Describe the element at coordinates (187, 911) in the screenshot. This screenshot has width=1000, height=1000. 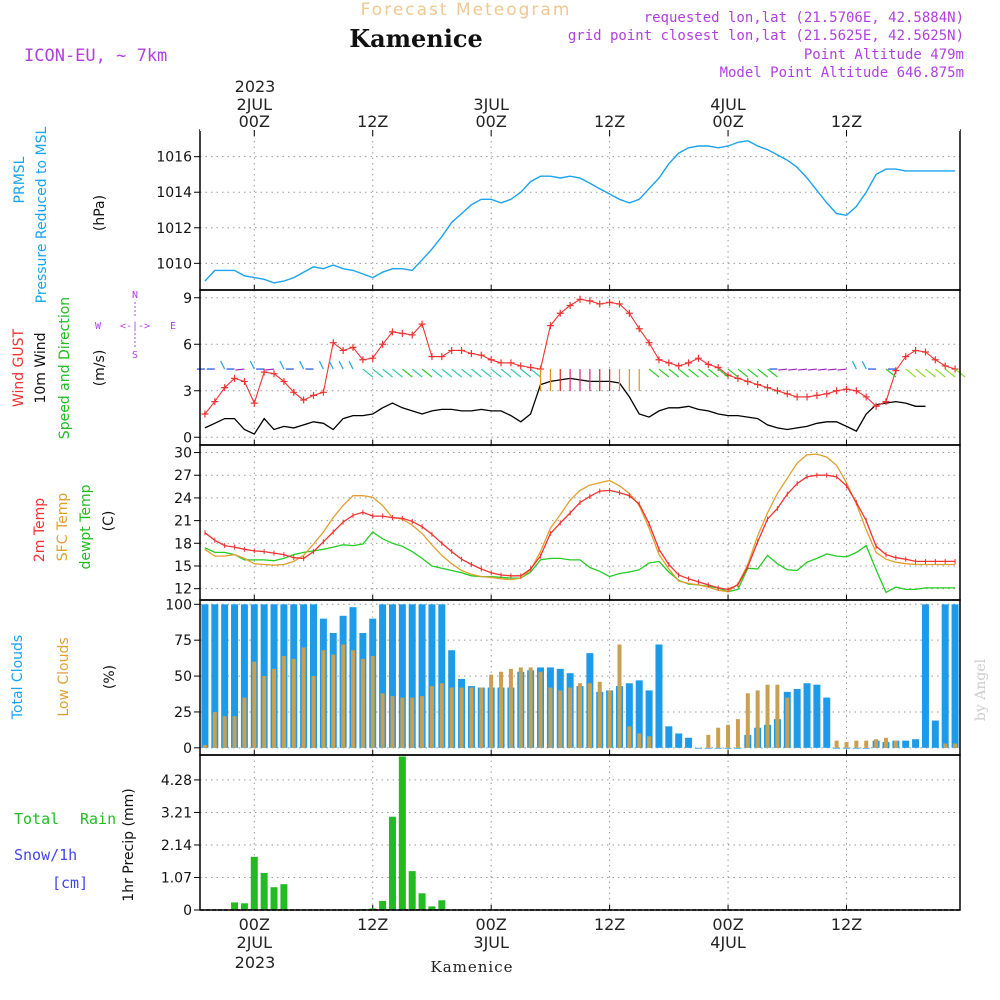
I see `y-tick-label: 0` at that location.